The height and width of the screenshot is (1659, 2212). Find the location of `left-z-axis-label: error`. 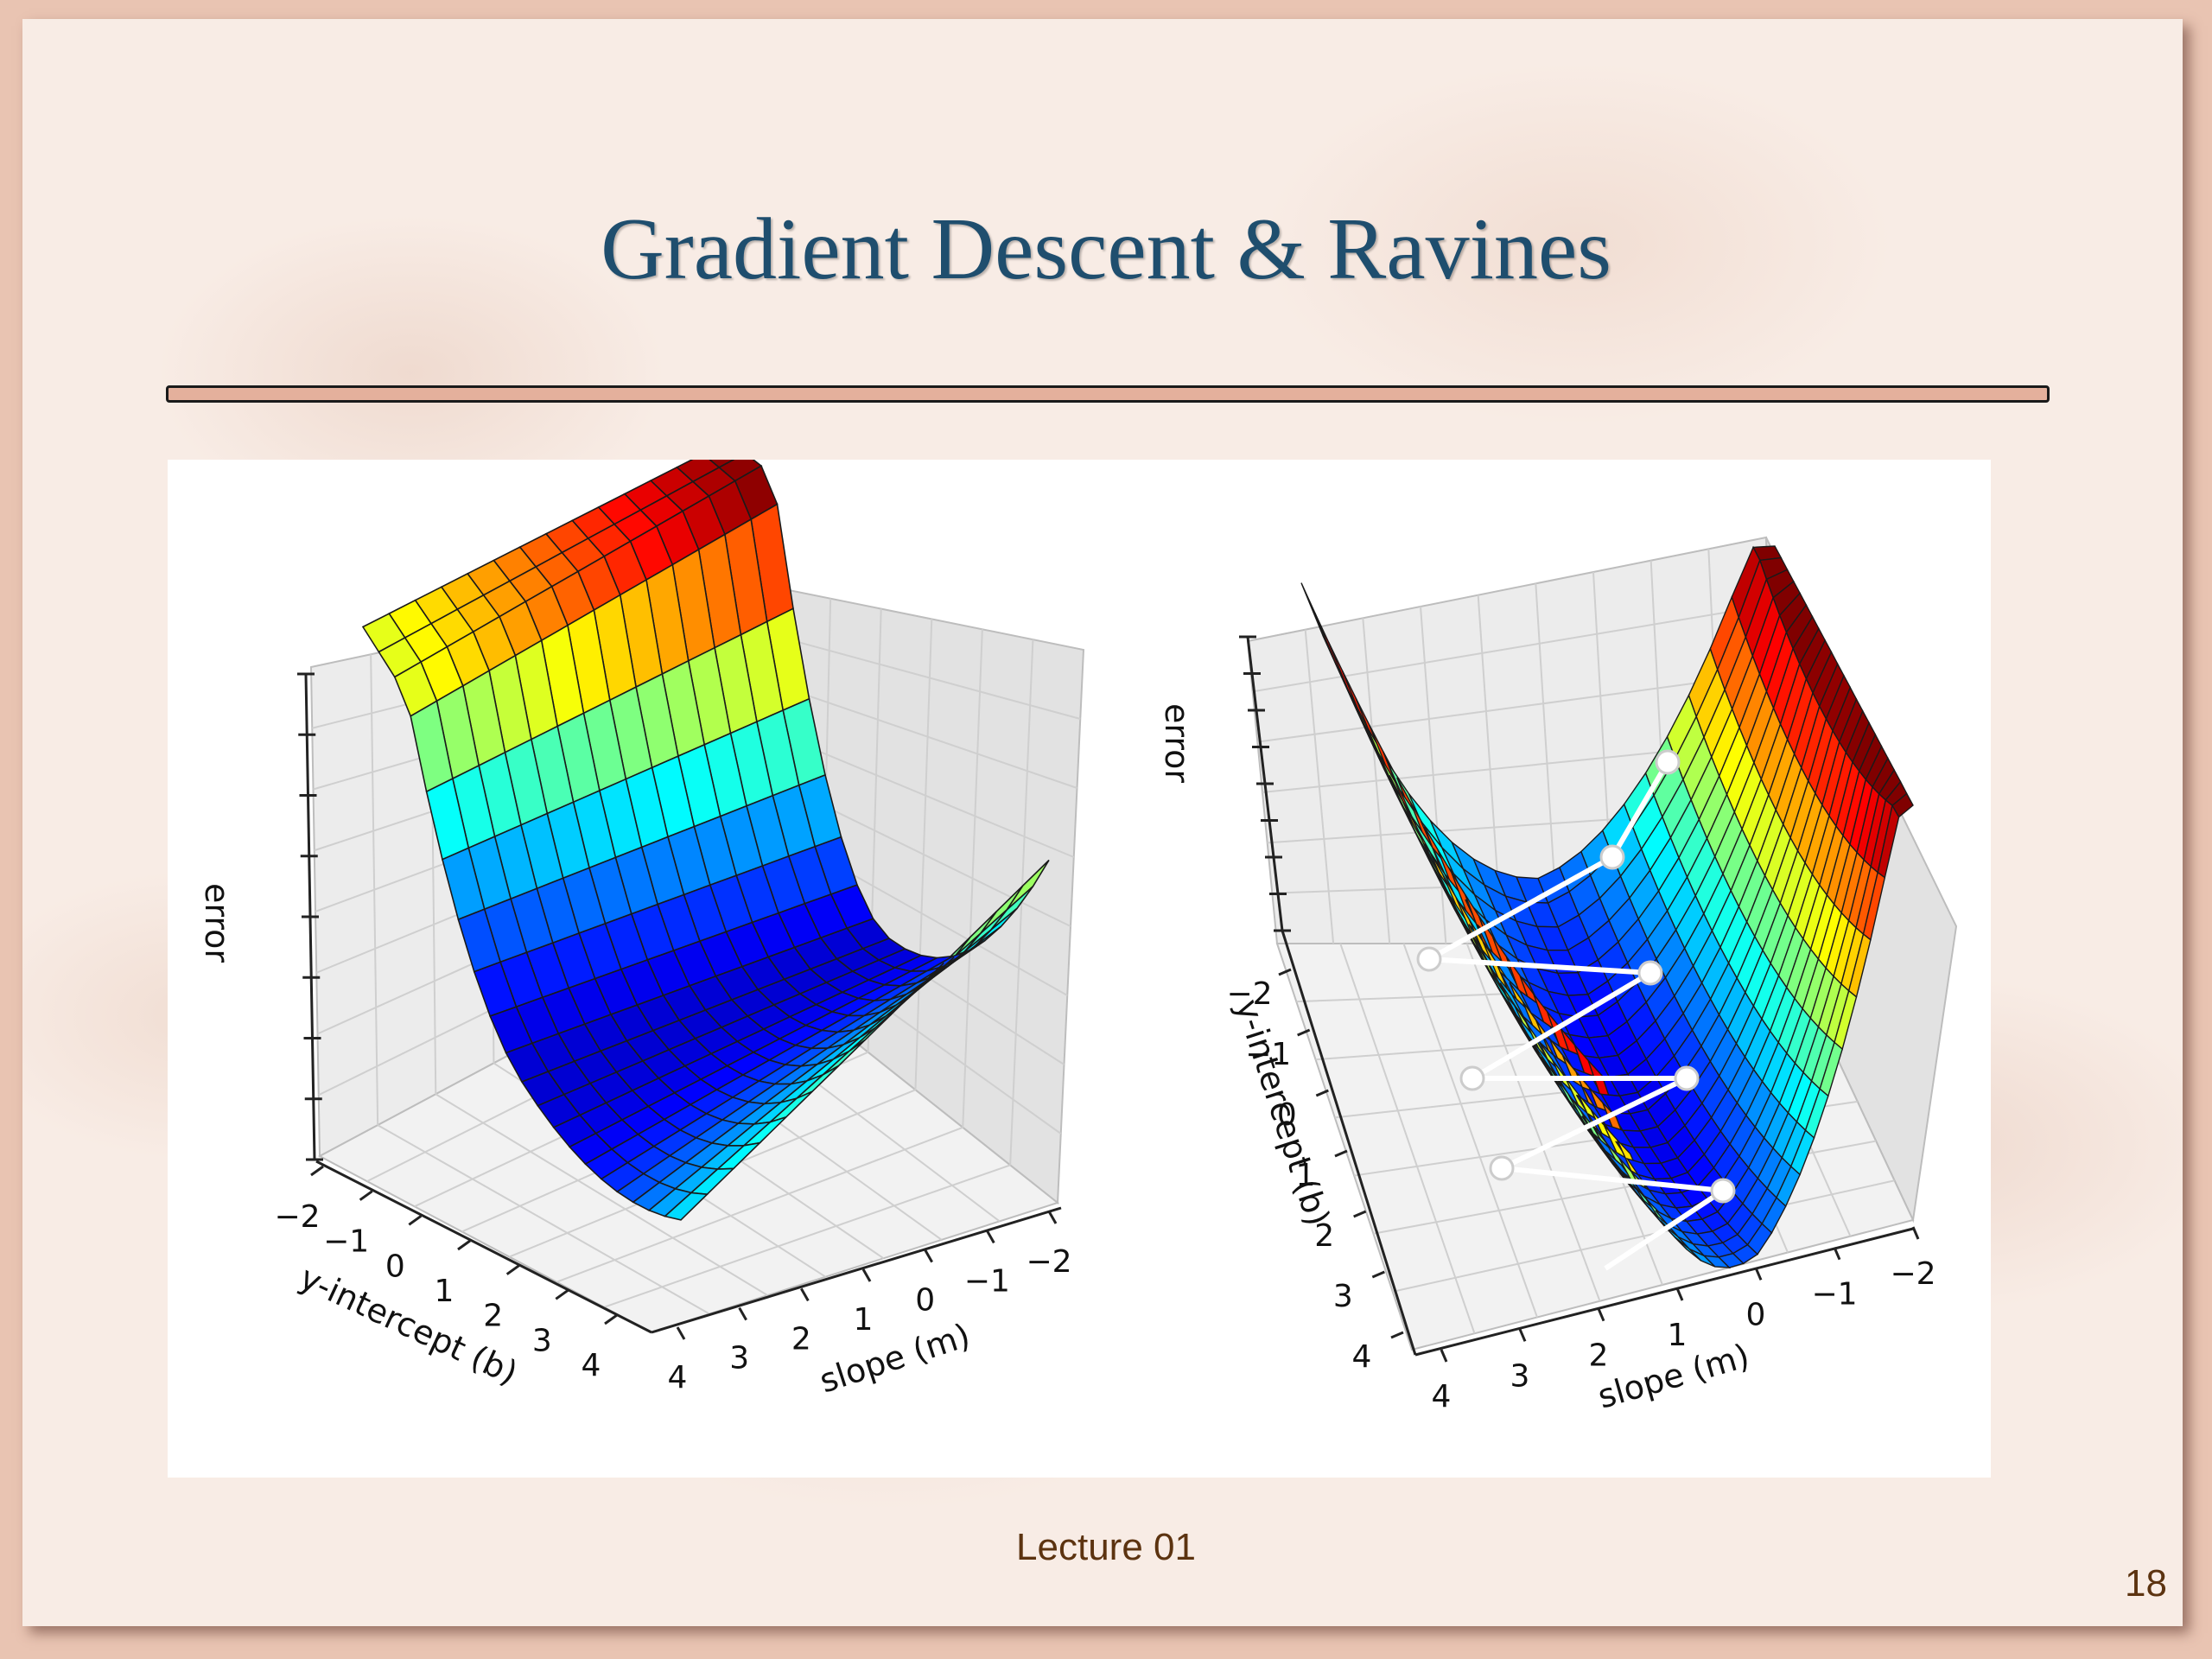

left-z-axis-label: error is located at coordinates (217, 923).